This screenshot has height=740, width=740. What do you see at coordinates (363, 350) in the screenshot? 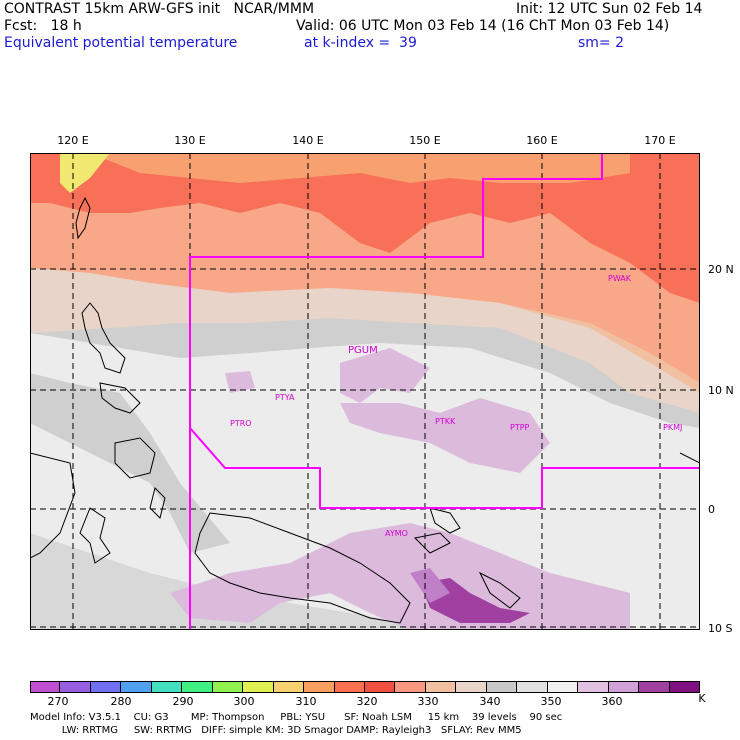
I see `station-pgum: PGUM` at bounding box center [363, 350].